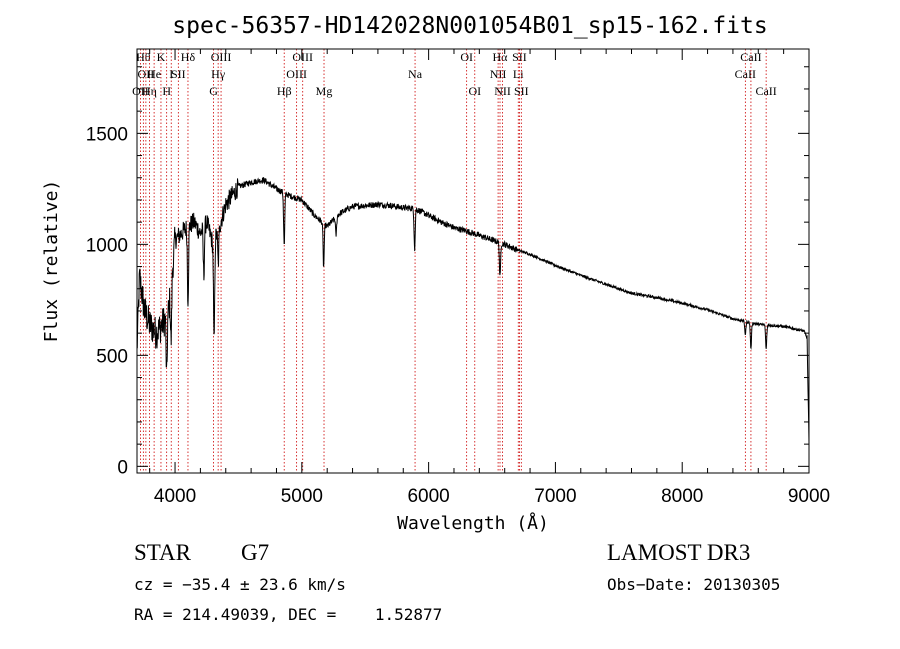  I want to click on line-marker-label: He, so click(154, 74).